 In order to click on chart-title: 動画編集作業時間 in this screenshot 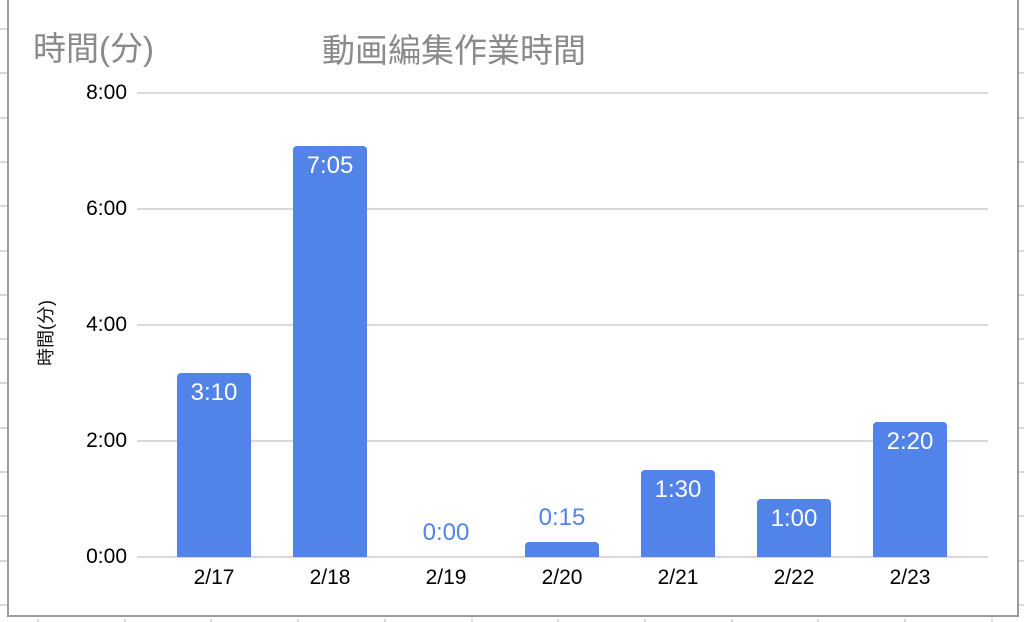, I will do `click(454, 50)`.